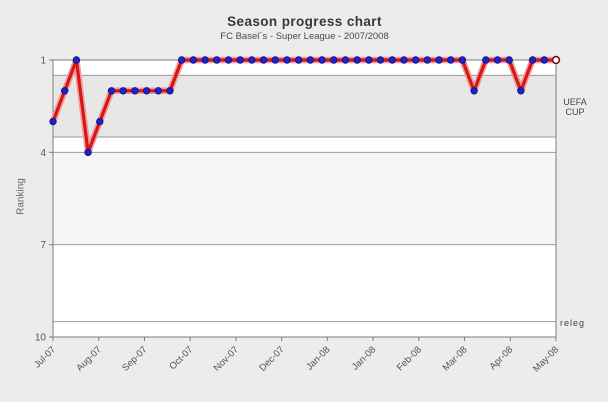  I want to click on x-tick-label: Feb-08, so click(409, 358).